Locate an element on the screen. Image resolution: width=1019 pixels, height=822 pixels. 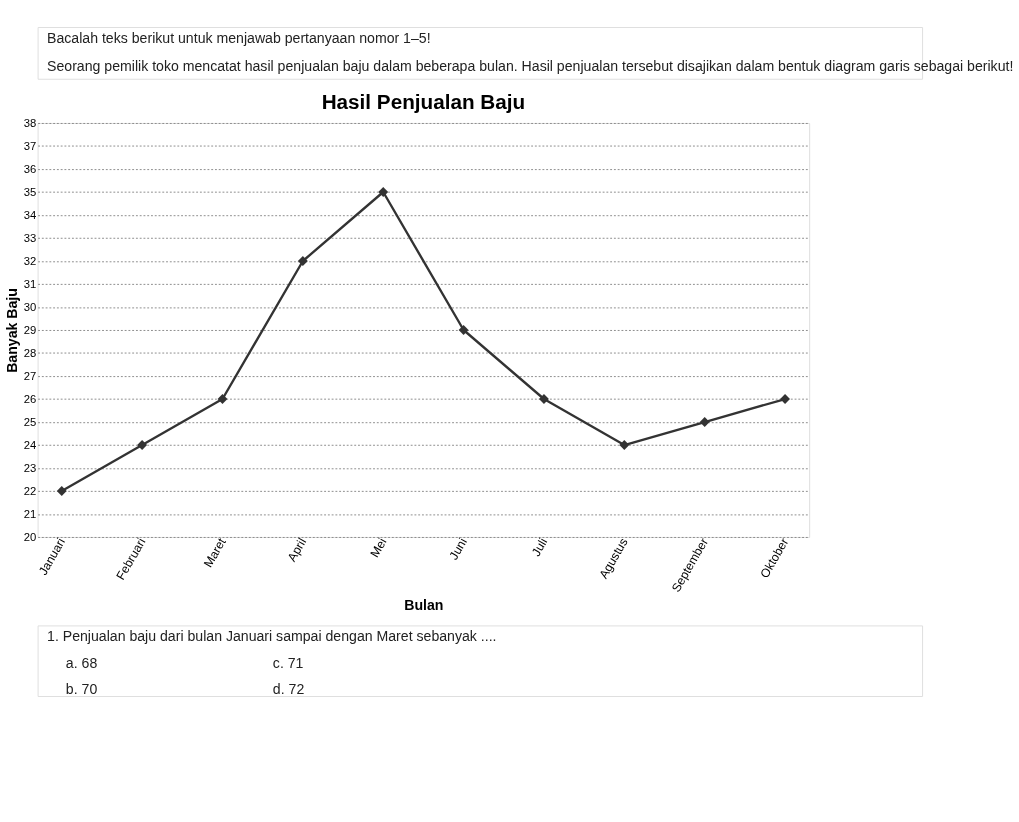
y-tick-label: 32 is located at coordinates (30, 261).